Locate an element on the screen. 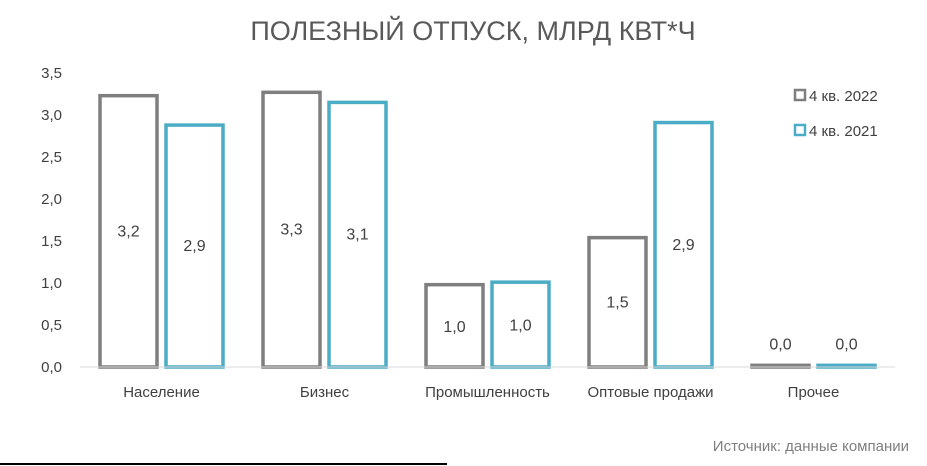 This screenshot has height=466, width=927. source-note: Источник: данные компании is located at coordinates (811, 446).